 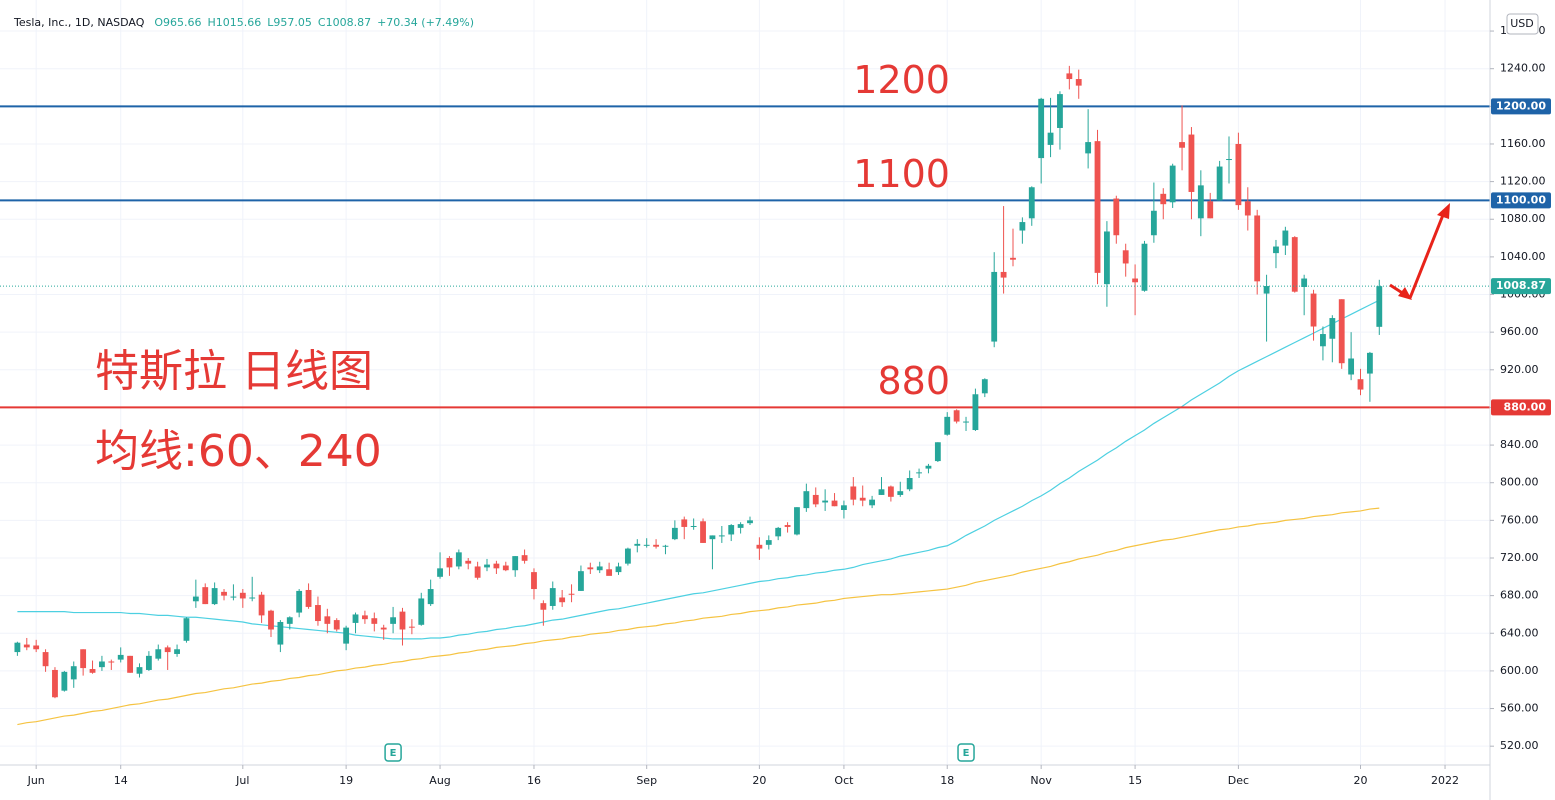 I want to click on currency: USD, so click(x=1522, y=23).